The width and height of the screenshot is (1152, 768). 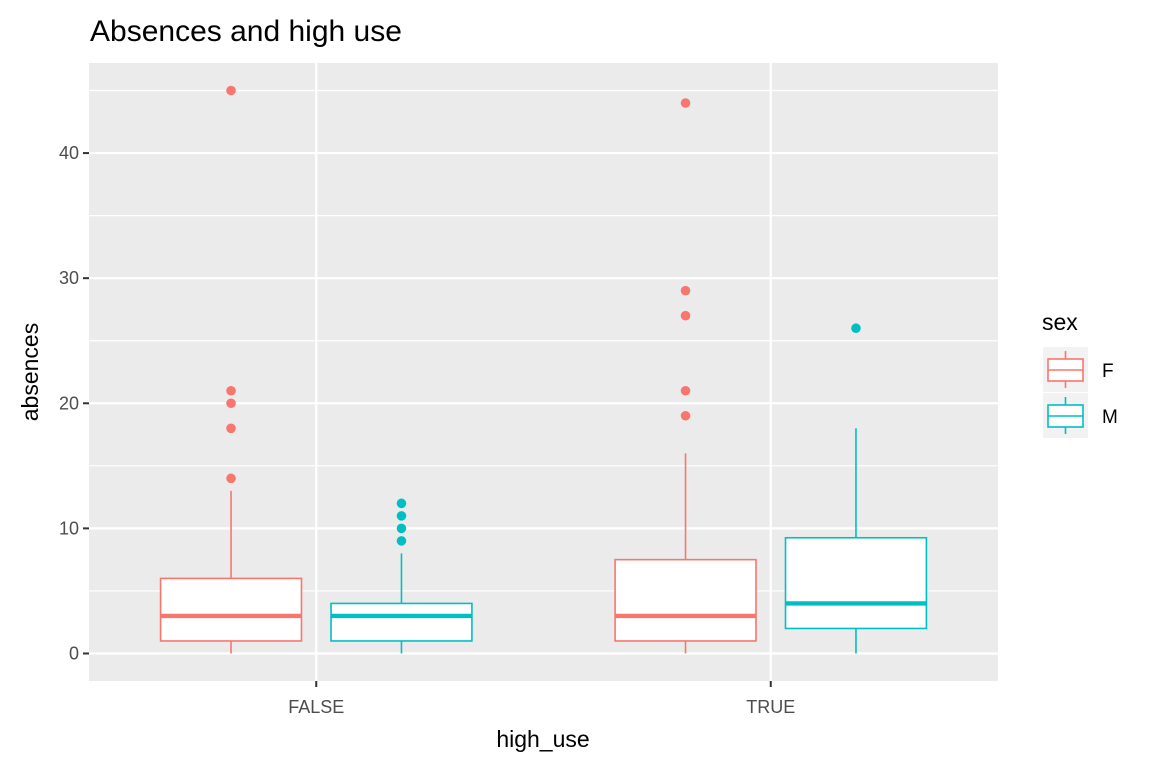 What do you see at coordinates (231, 369) in the screenshot?
I see `box-F-FALSE` at bounding box center [231, 369].